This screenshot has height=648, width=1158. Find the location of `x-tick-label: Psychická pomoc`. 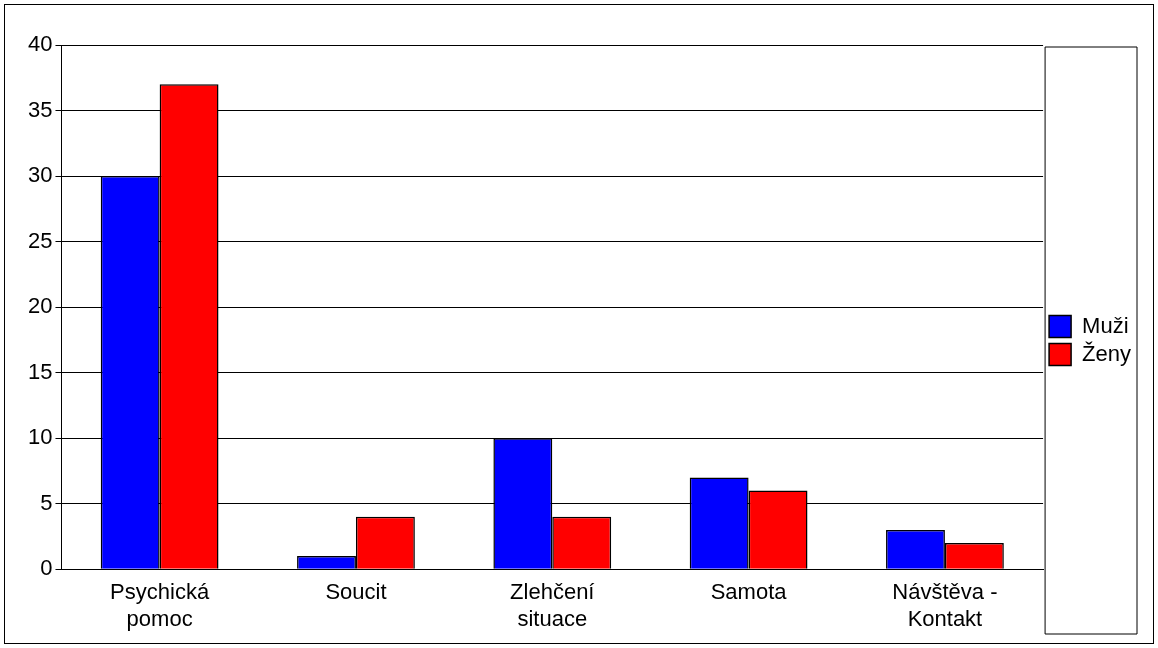

x-tick-label: Psychická pomoc is located at coordinates (160, 605).